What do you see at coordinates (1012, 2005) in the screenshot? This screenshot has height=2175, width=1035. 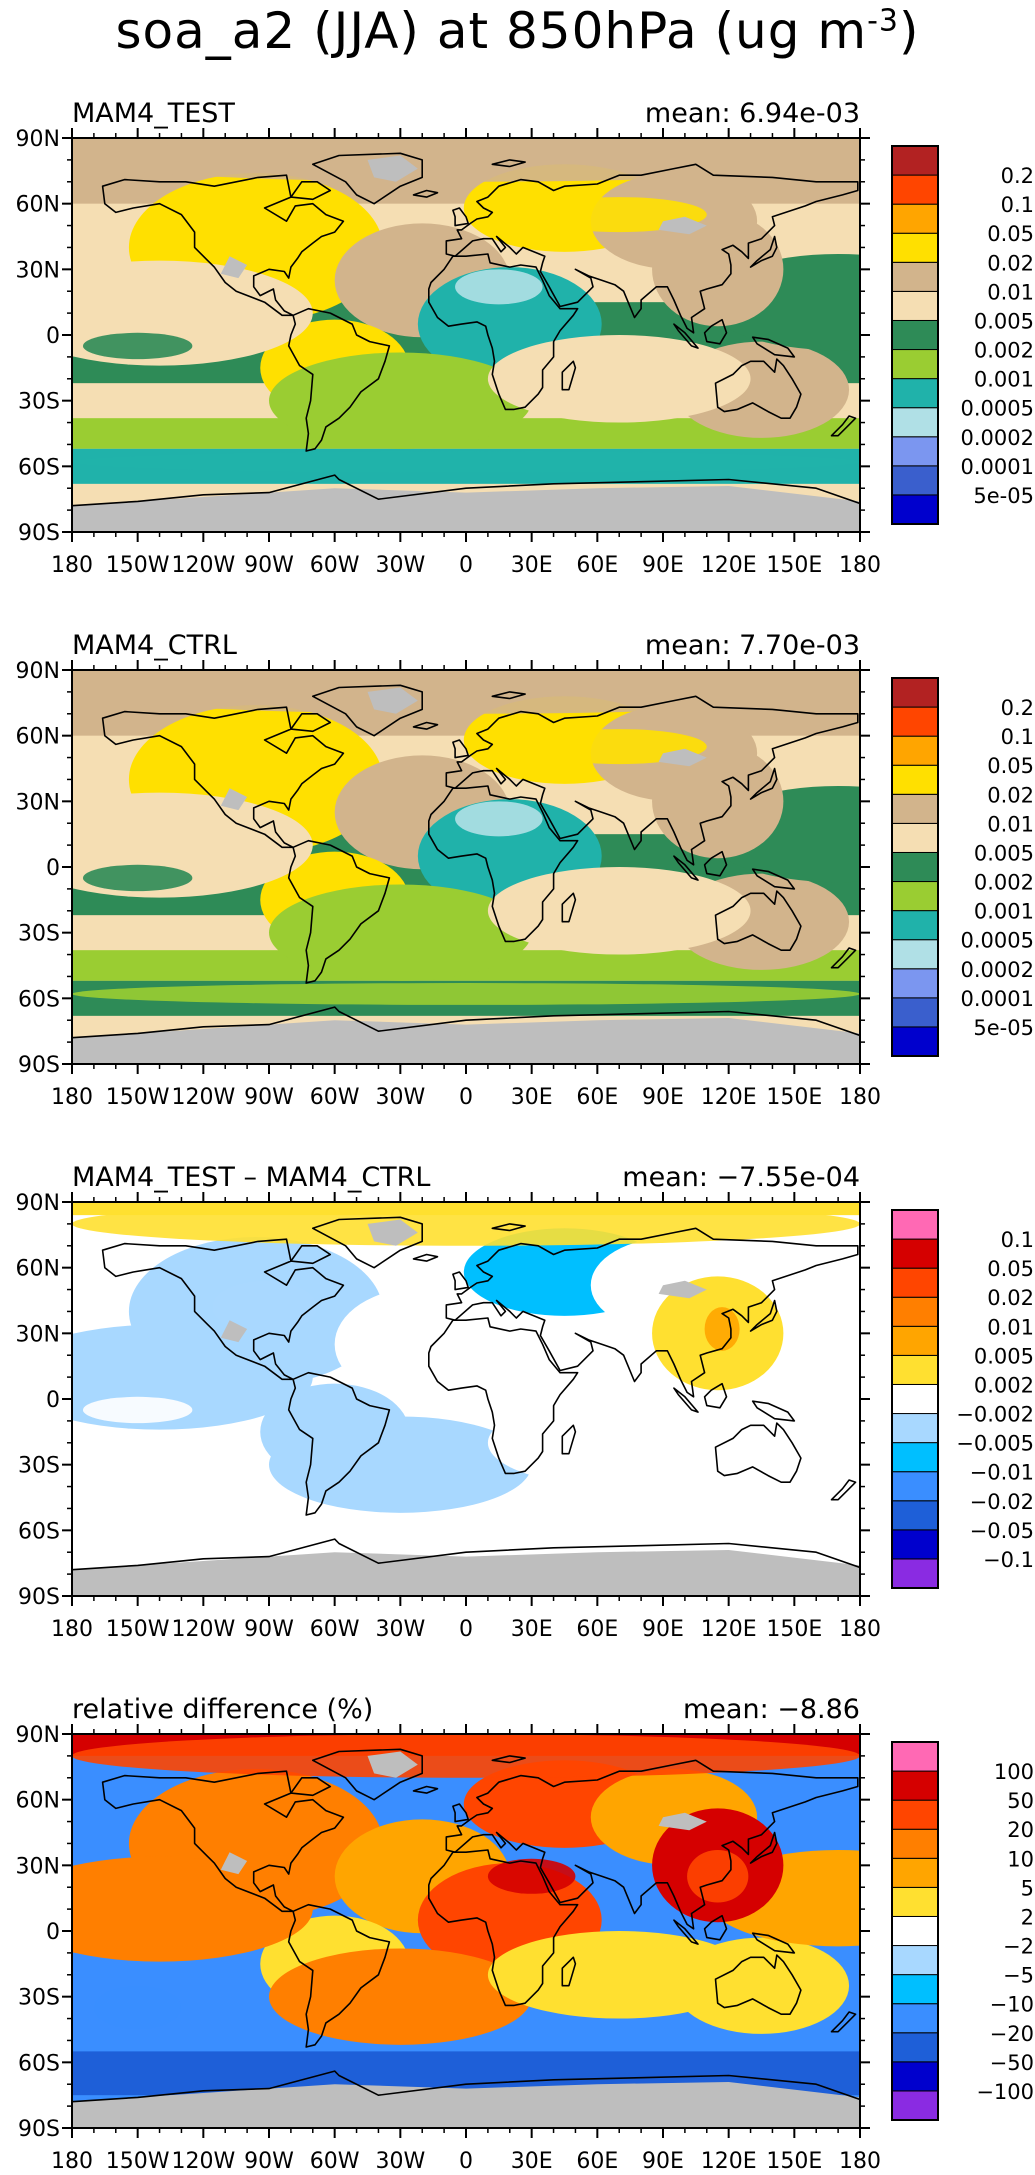 I see `colorbar-label: −10` at bounding box center [1012, 2005].